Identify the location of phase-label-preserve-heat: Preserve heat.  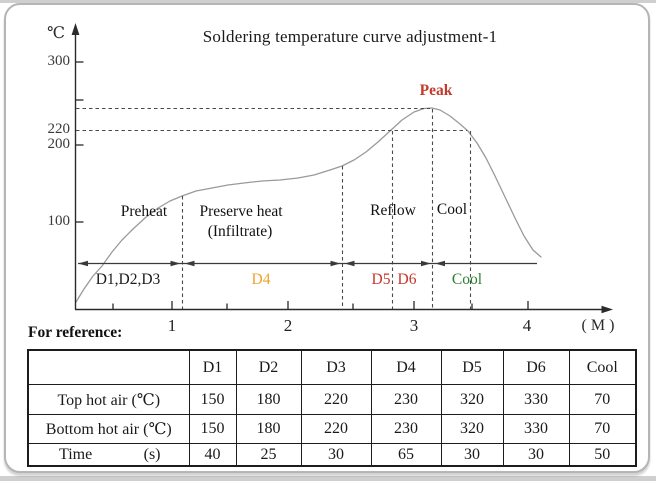
(241, 211).